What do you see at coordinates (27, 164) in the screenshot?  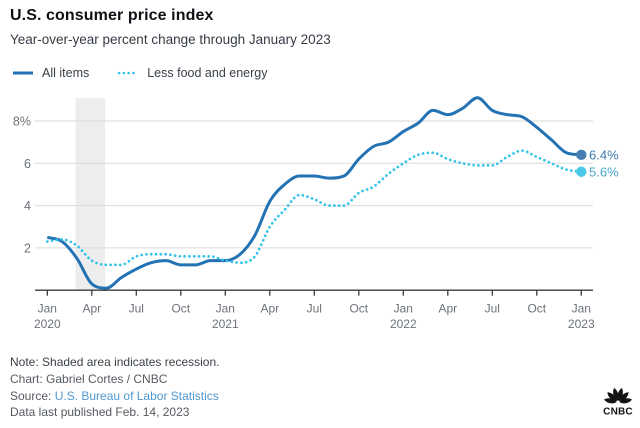 I see `y-tick-label: 6` at bounding box center [27, 164].